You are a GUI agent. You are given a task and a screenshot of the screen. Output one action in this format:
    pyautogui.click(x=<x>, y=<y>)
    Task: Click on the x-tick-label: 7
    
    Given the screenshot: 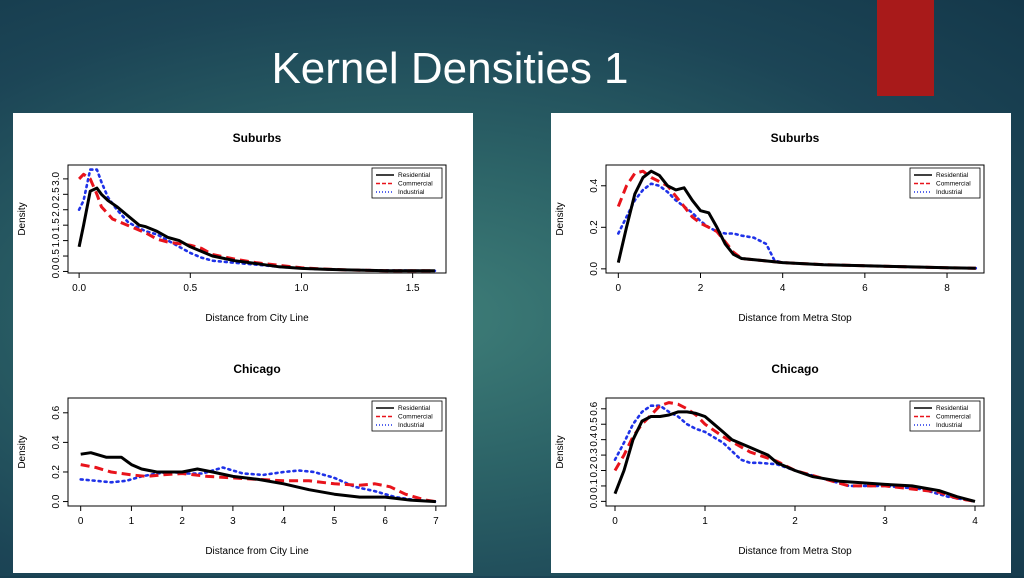 What is the action you would take?
    pyautogui.click(x=436, y=521)
    